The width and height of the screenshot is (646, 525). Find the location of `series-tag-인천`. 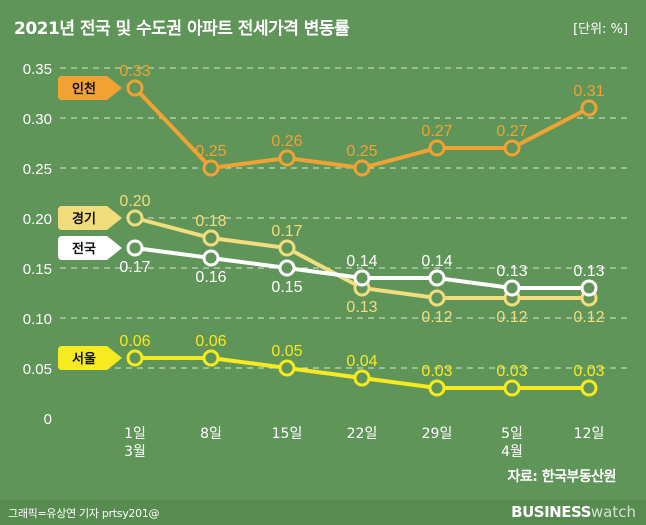

series-tag-인천 is located at coordinates (90, 88).